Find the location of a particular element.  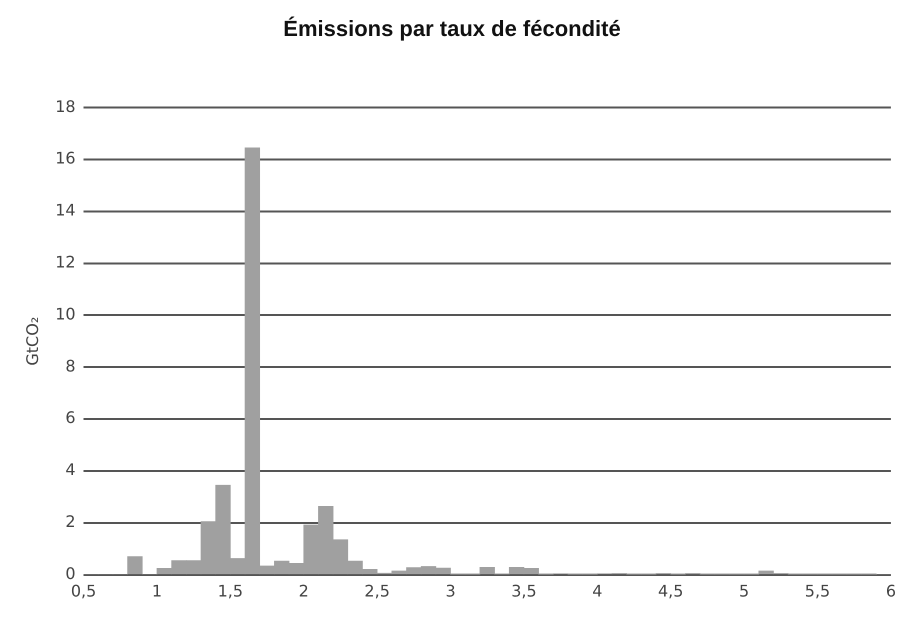

y-tick-label: 14 is located at coordinates (65, 210).